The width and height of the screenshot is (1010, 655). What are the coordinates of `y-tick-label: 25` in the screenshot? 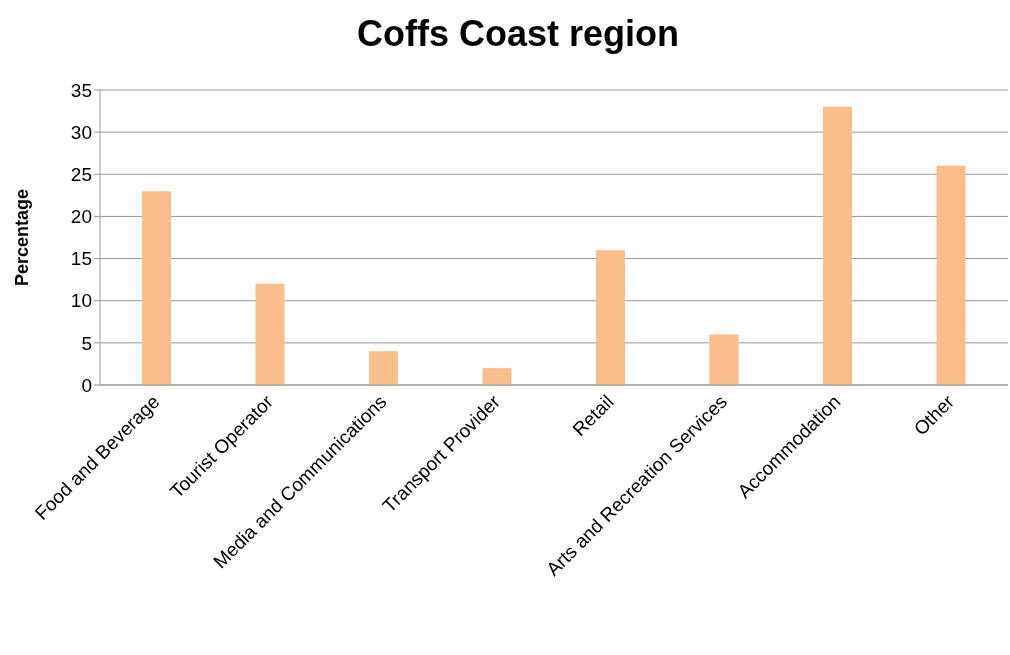 It's located at (81, 175).